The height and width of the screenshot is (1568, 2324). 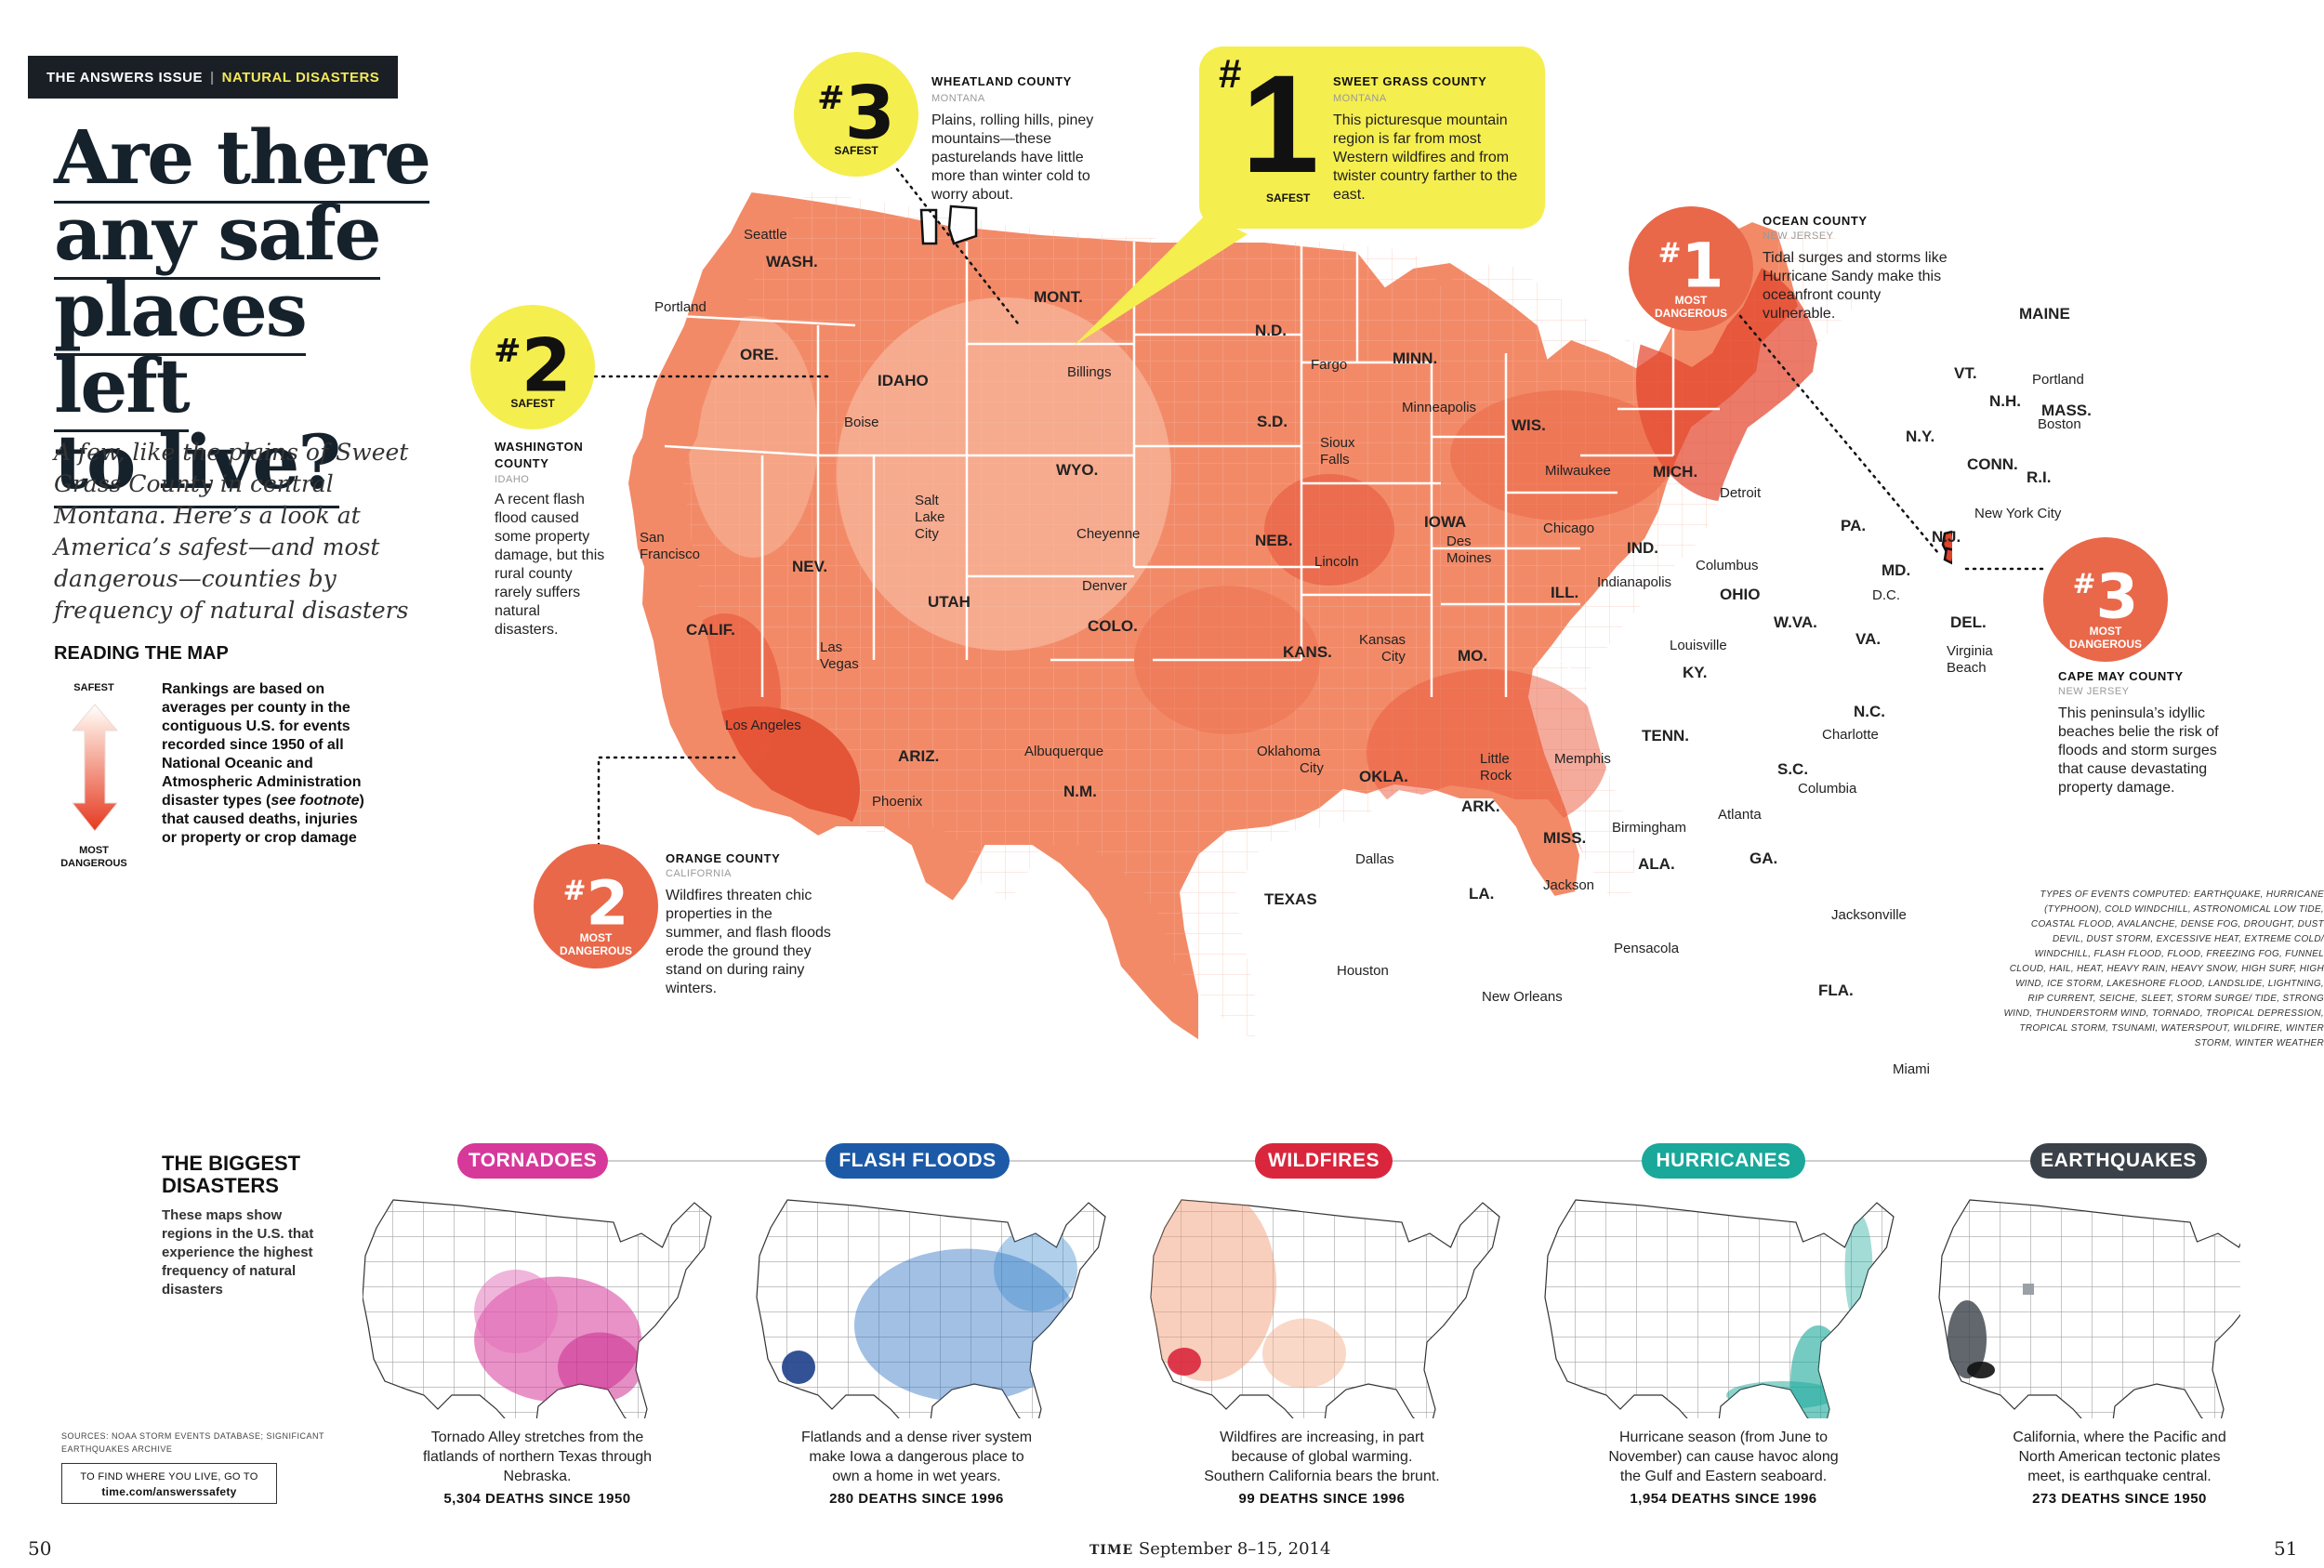 I want to click on safest-2-state: IDAHO, so click(x=512, y=479).